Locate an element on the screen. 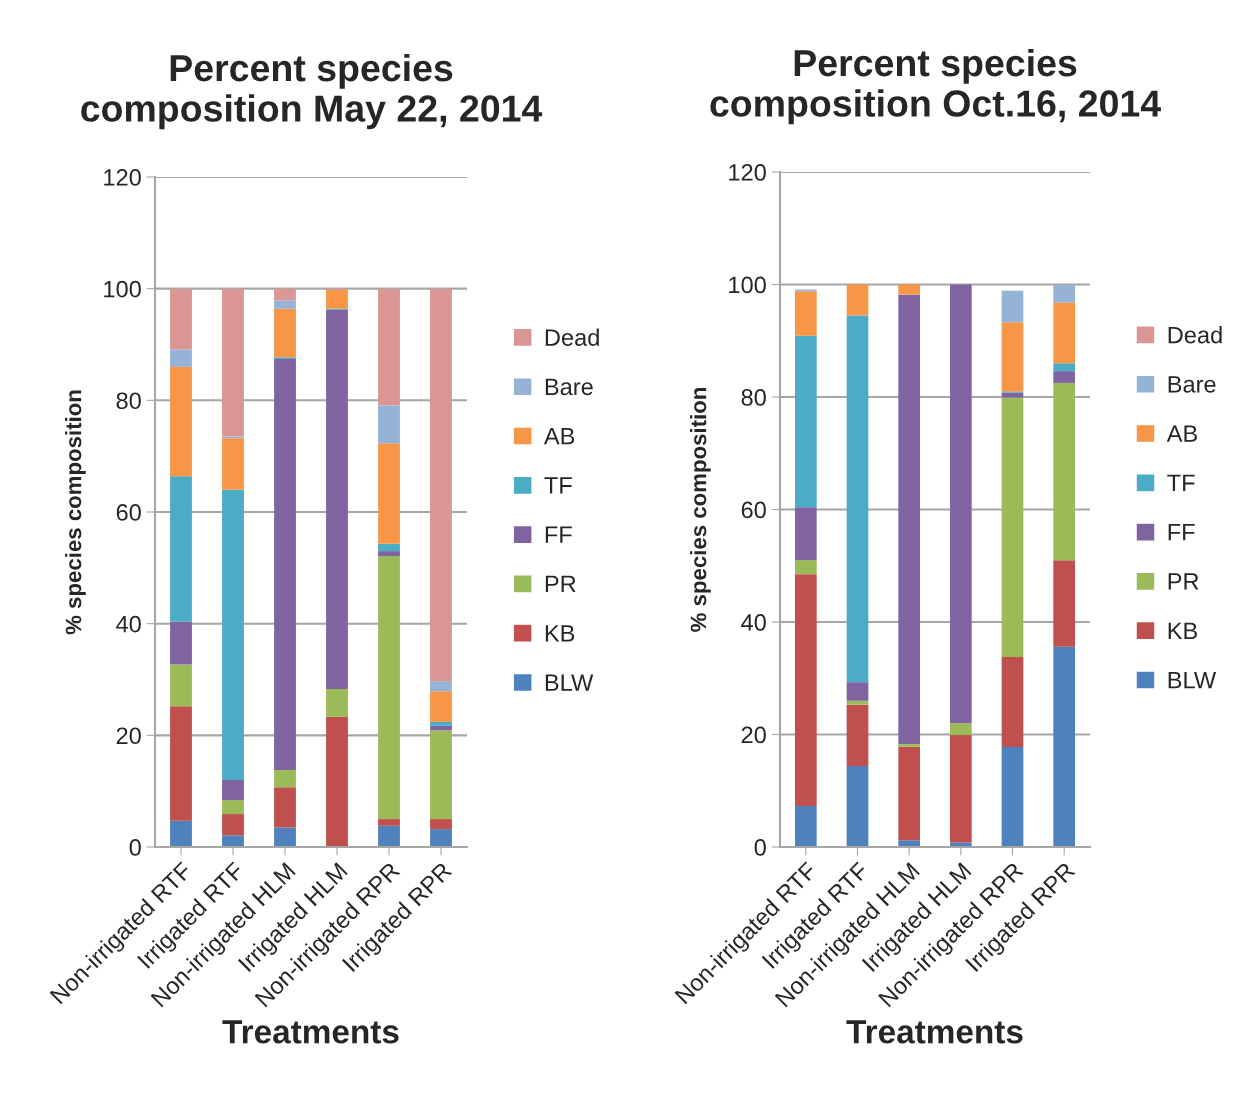 The image size is (1247, 1120). chart-title: Percent species composition May 22, 2014 is located at coordinates (312, 91).